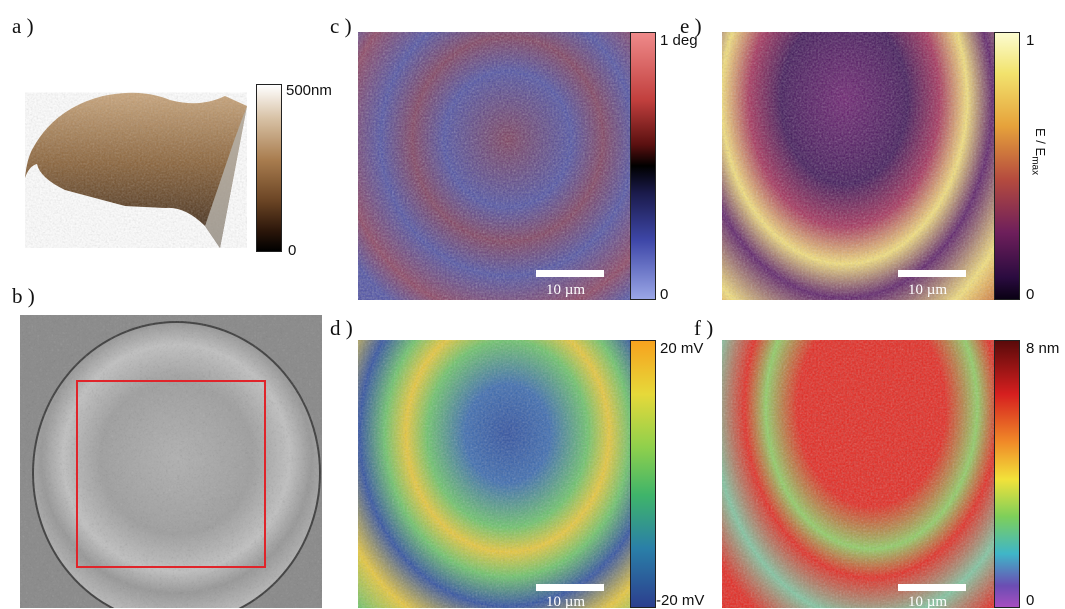  What do you see at coordinates (341, 26) in the screenshot?
I see `panel-c-label: c )` at bounding box center [341, 26].